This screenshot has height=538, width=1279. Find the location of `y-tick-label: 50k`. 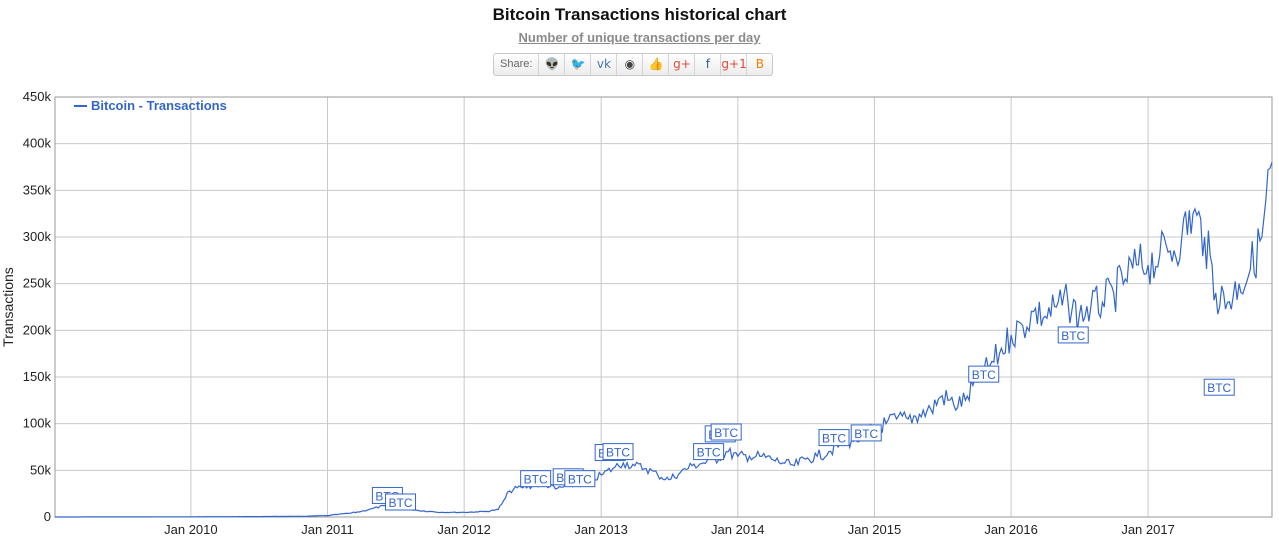

y-tick-label: 50k is located at coordinates (40, 469).